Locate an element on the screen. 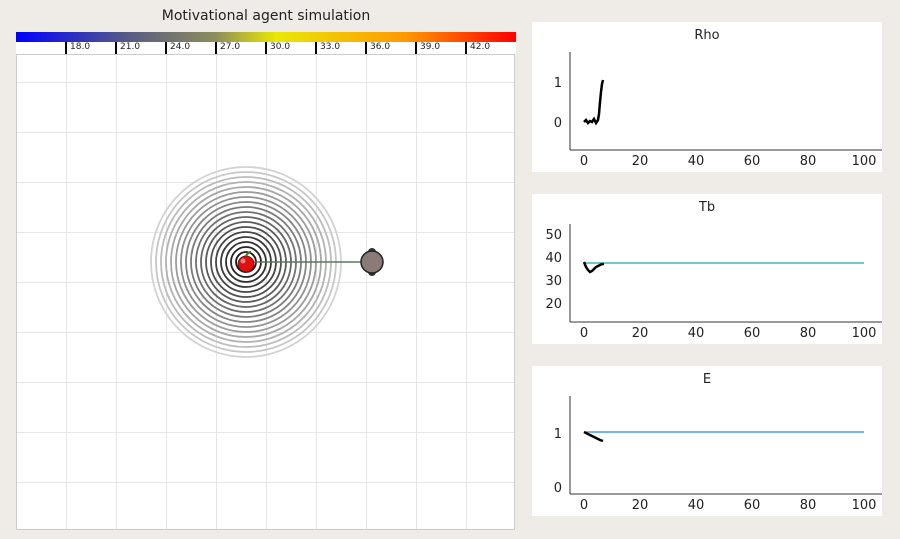  colorbar-tick: 24.0 is located at coordinates (177, 48).